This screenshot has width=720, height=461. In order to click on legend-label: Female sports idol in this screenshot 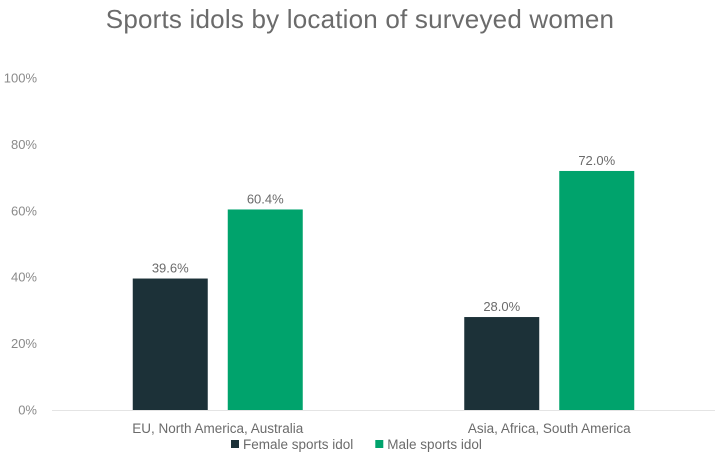, I will do `click(298, 444)`.